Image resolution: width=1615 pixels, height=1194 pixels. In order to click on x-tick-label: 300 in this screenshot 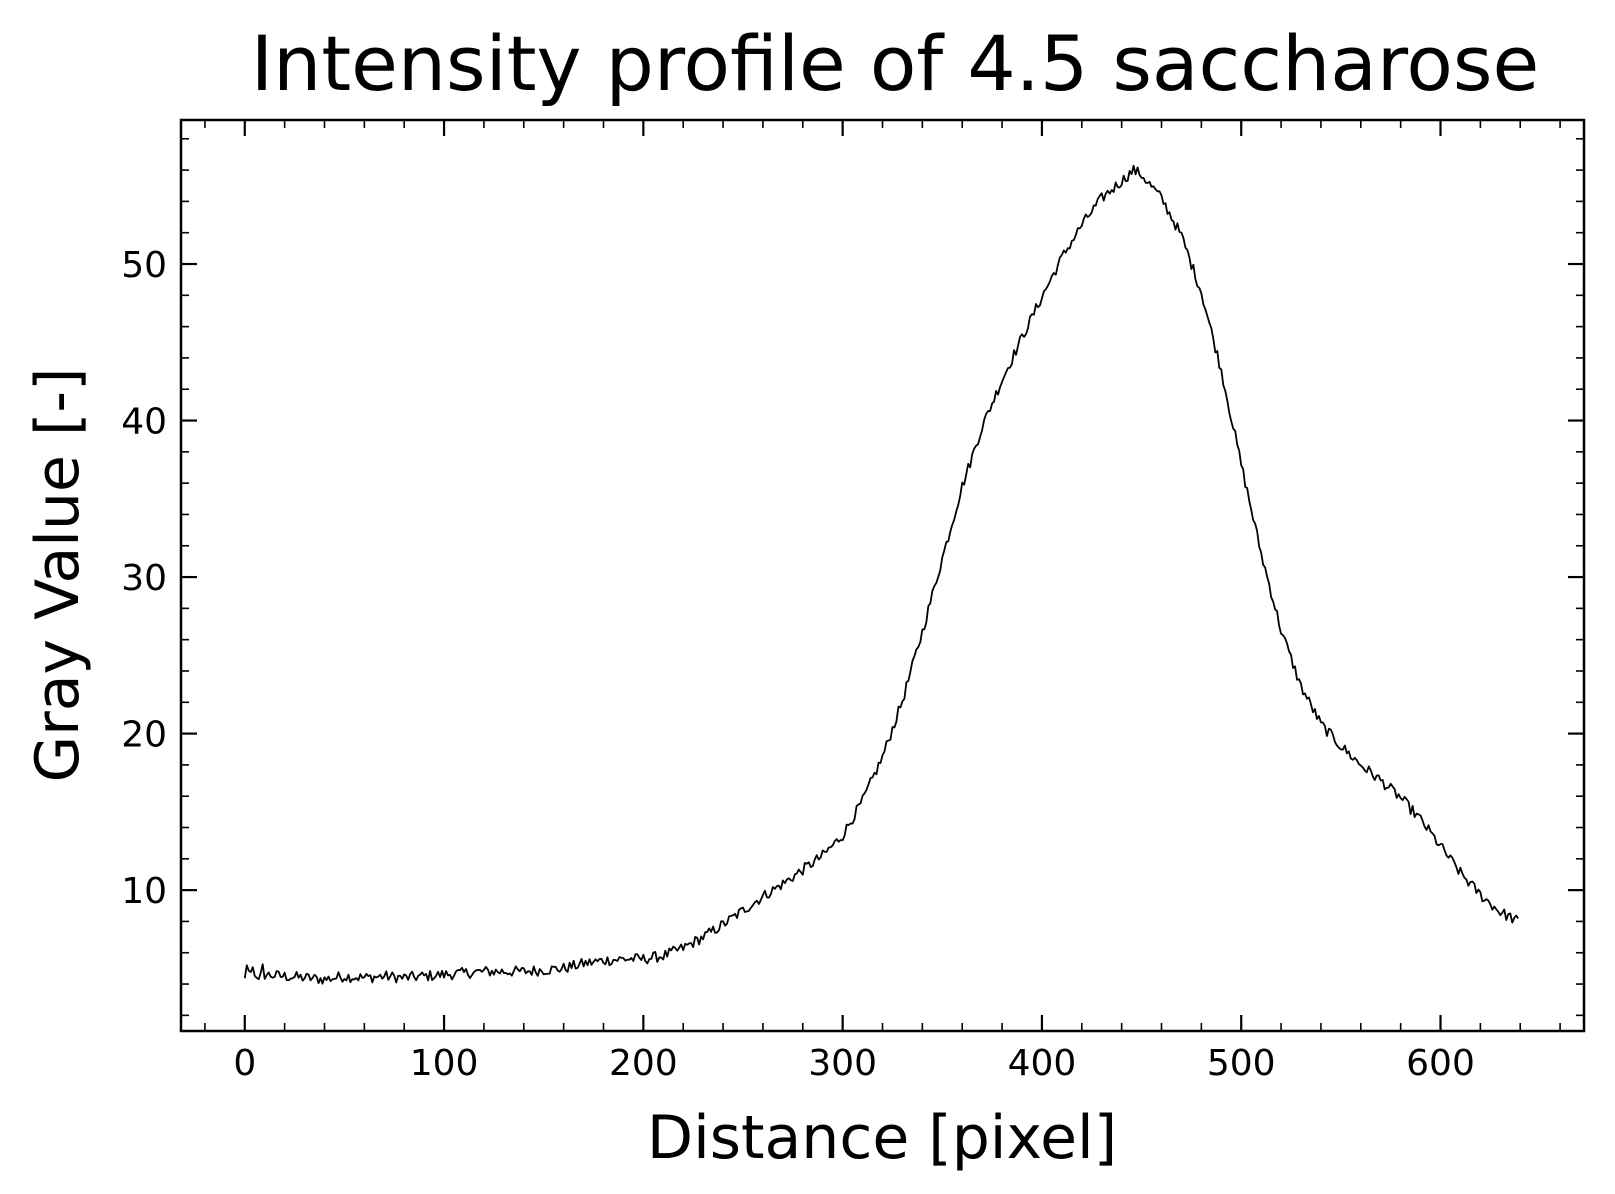, I will do `click(842, 1063)`.